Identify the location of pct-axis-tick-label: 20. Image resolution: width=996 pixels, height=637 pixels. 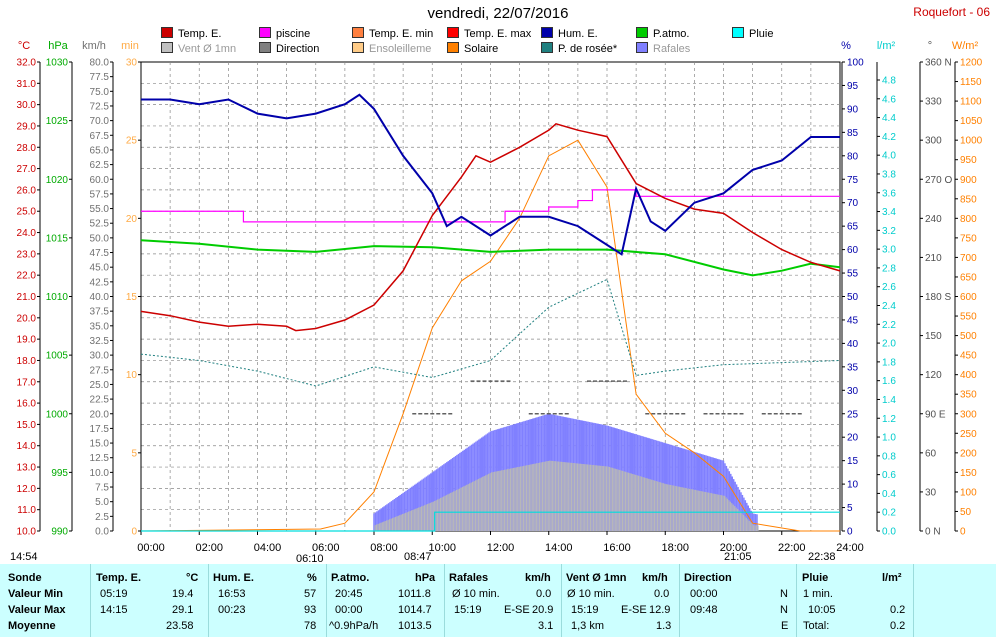
(853, 438).